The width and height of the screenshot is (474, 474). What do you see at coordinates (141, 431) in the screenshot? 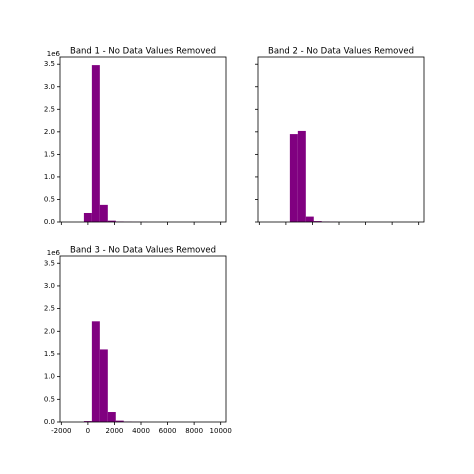
I see `x-tick-label: 4000` at bounding box center [141, 431].